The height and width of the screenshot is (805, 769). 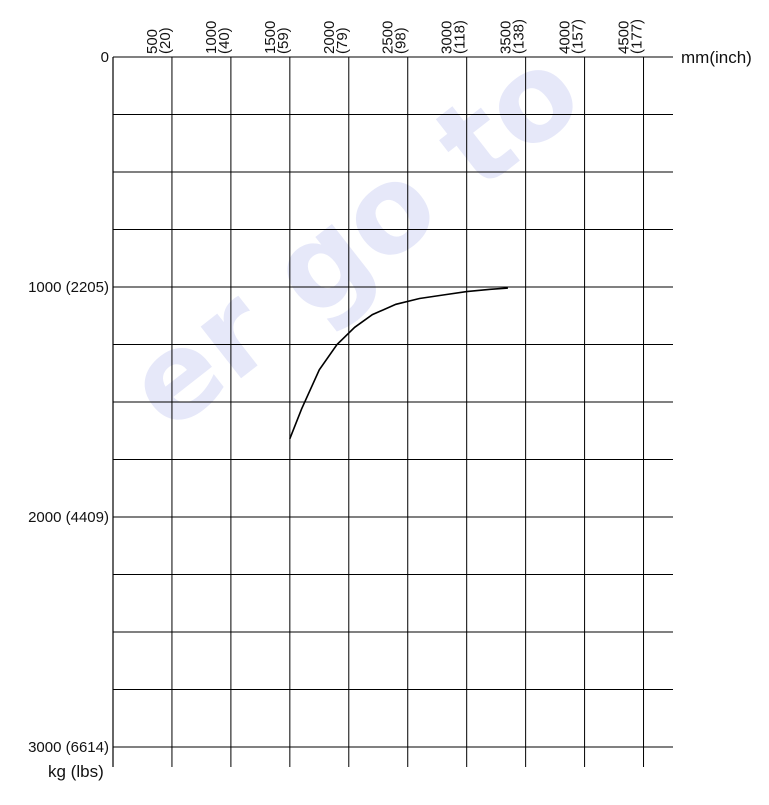 I want to click on x-tick-label: 1000(40), so click(x=218, y=37).